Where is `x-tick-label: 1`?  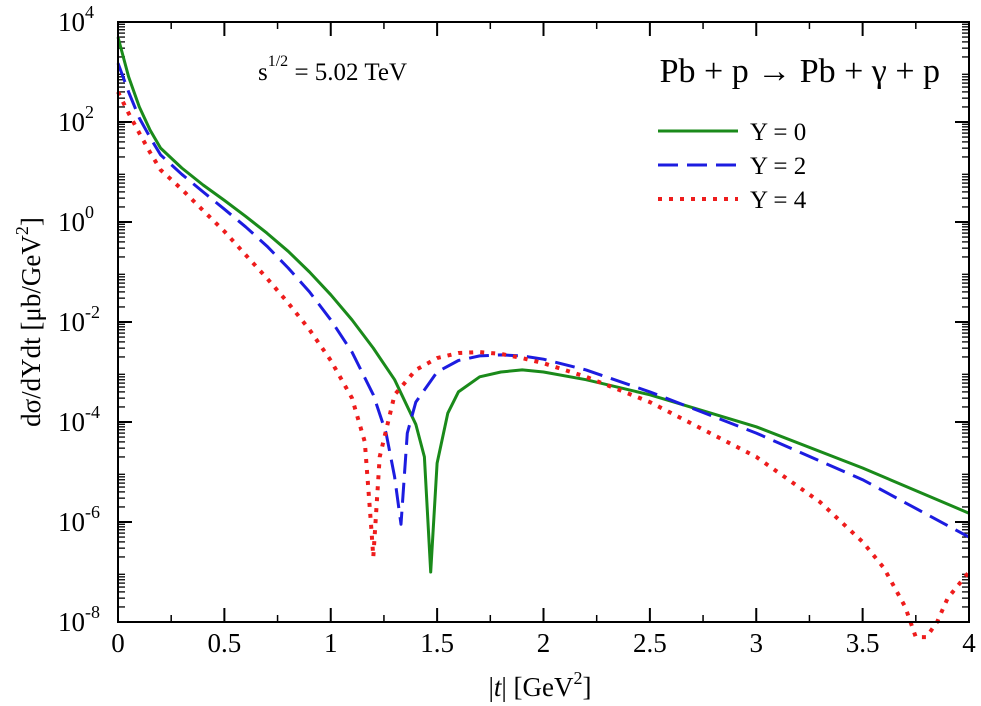 x-tick-label: 1 is located at coordinates (331, 643).